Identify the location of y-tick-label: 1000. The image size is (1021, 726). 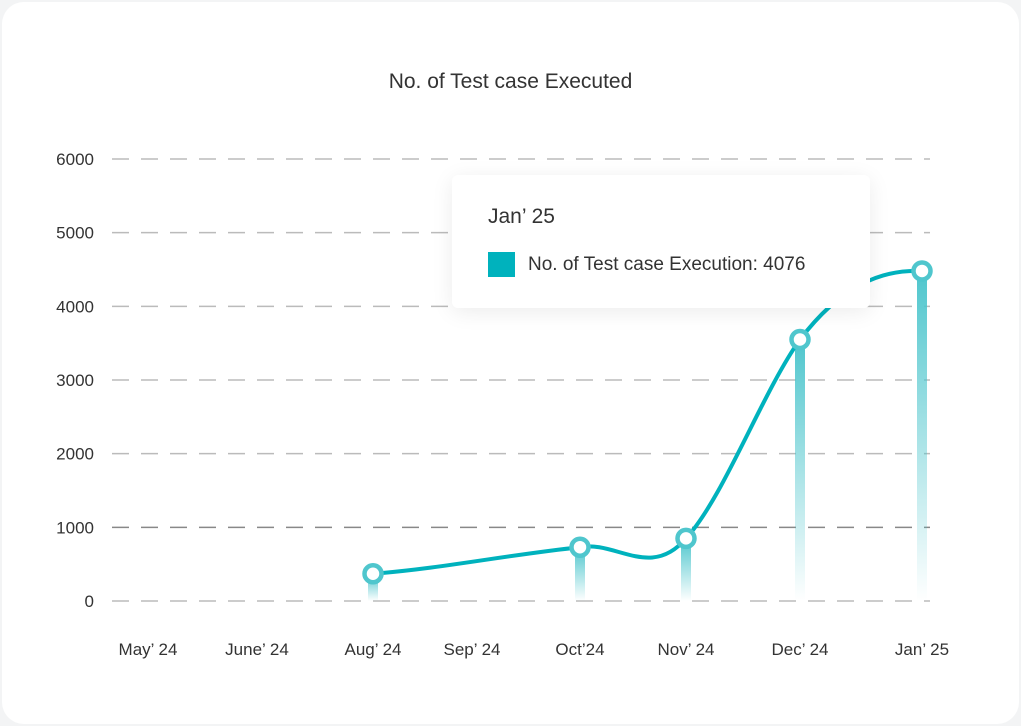
(75, 527).